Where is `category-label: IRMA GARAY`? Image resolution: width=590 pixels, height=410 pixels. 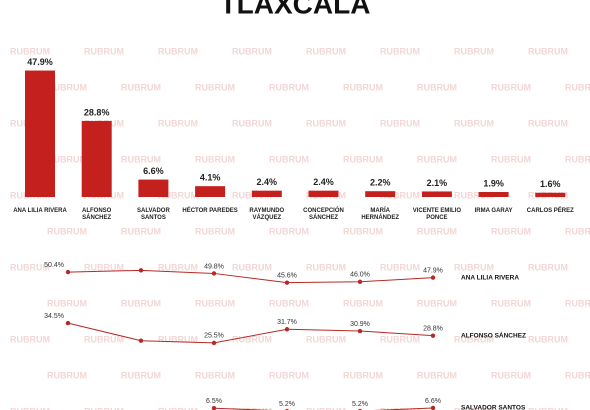 category-label: IRMA GARAY is located at coordinates (493, 211).